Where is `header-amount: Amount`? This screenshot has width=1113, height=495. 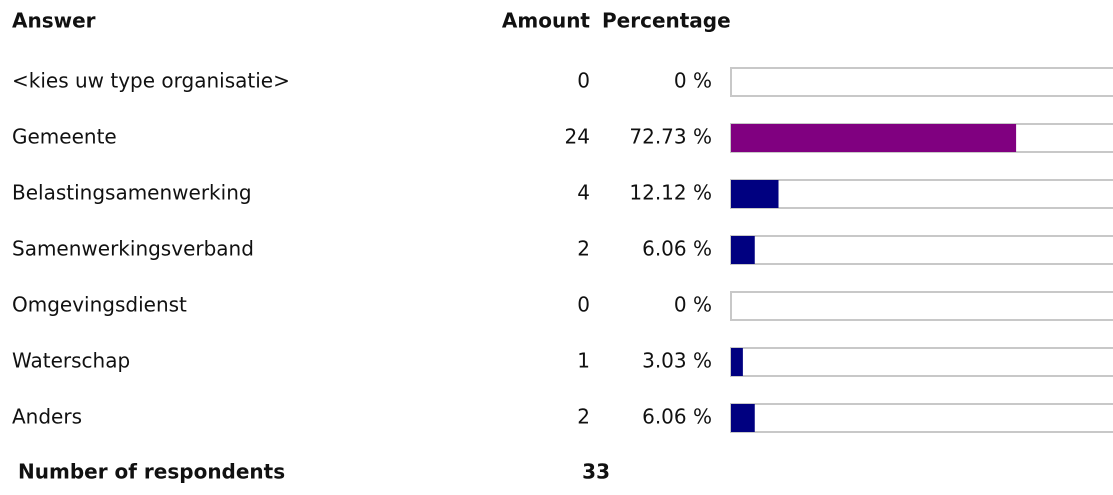
header-amount: Amount is located at coordinates (546, 21).